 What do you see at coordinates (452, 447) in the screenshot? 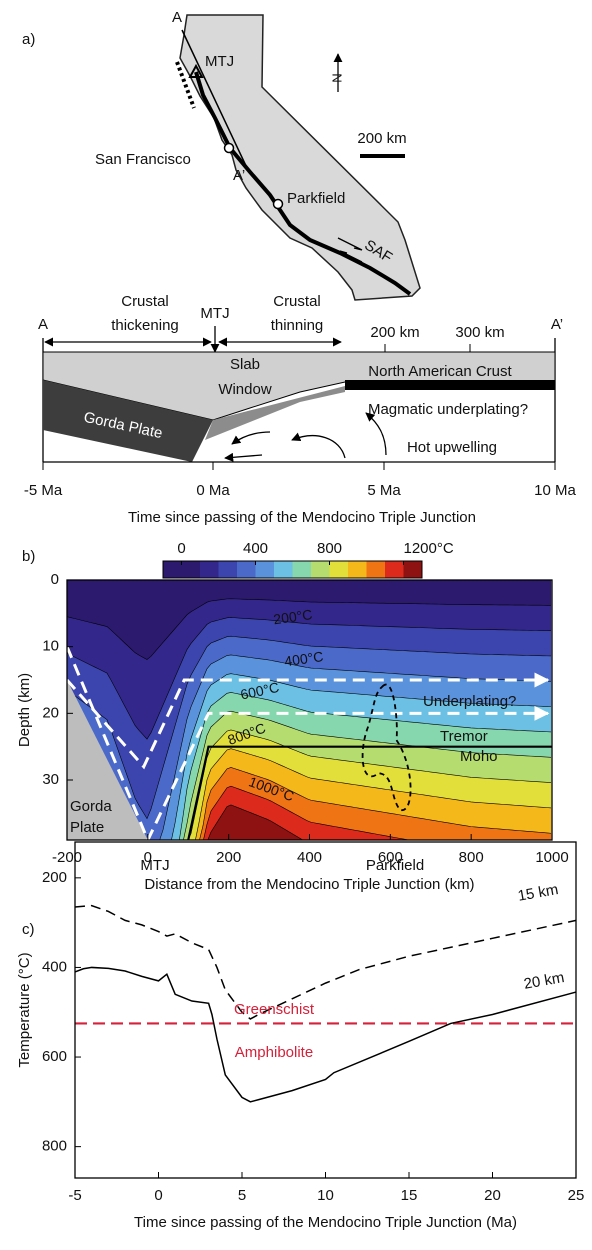
I see `section-label: Hot upwelling` at bounding box center [452, 447].